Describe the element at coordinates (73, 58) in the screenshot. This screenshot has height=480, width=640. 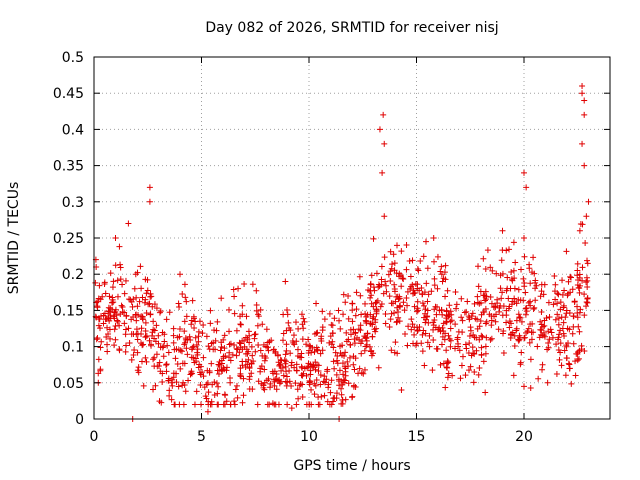
I see `y-tick-label: 0.5` at that location.